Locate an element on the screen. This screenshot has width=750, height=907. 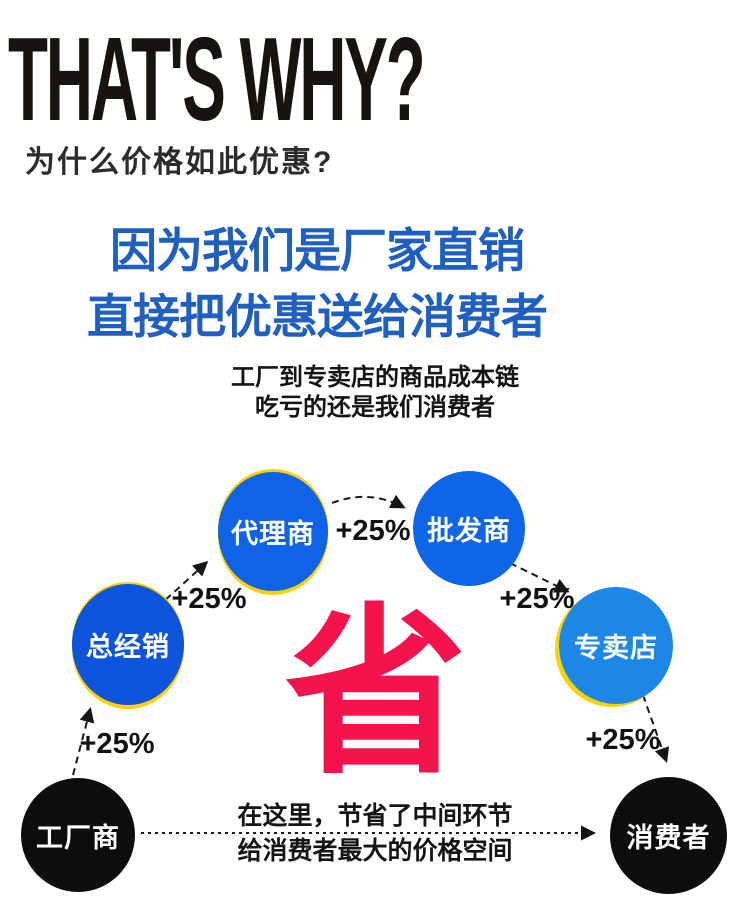
cost-chain-note: 工厂到专卖店的商品成本链 吃亏的还是我们消费者 is located at coordinates (375, 393).